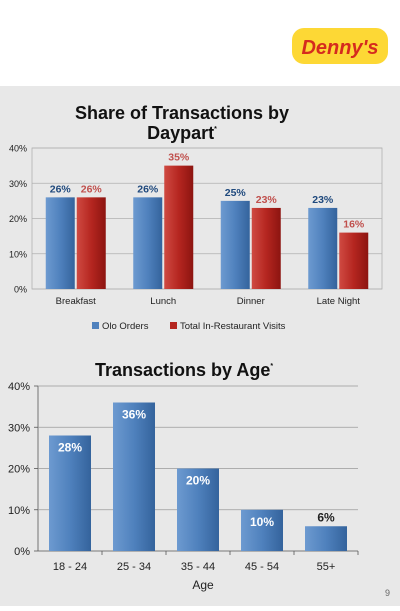  I want to click on data-label: 36%, so click(134, 415).